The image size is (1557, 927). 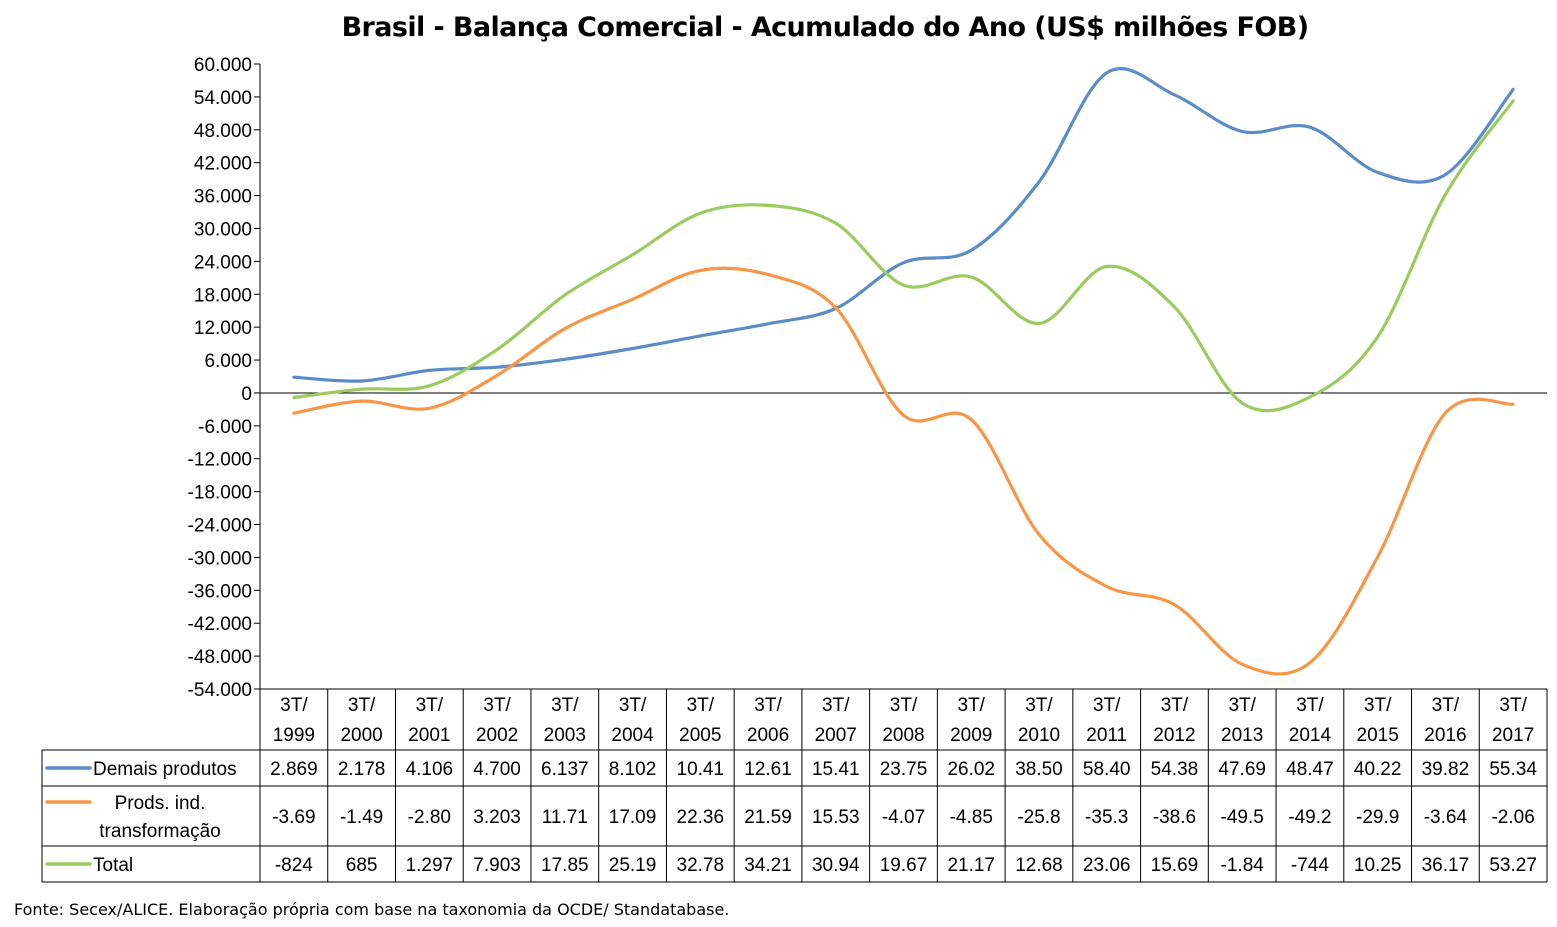 I want to click on table-cell: 7.903, so click(x=497, y=865).